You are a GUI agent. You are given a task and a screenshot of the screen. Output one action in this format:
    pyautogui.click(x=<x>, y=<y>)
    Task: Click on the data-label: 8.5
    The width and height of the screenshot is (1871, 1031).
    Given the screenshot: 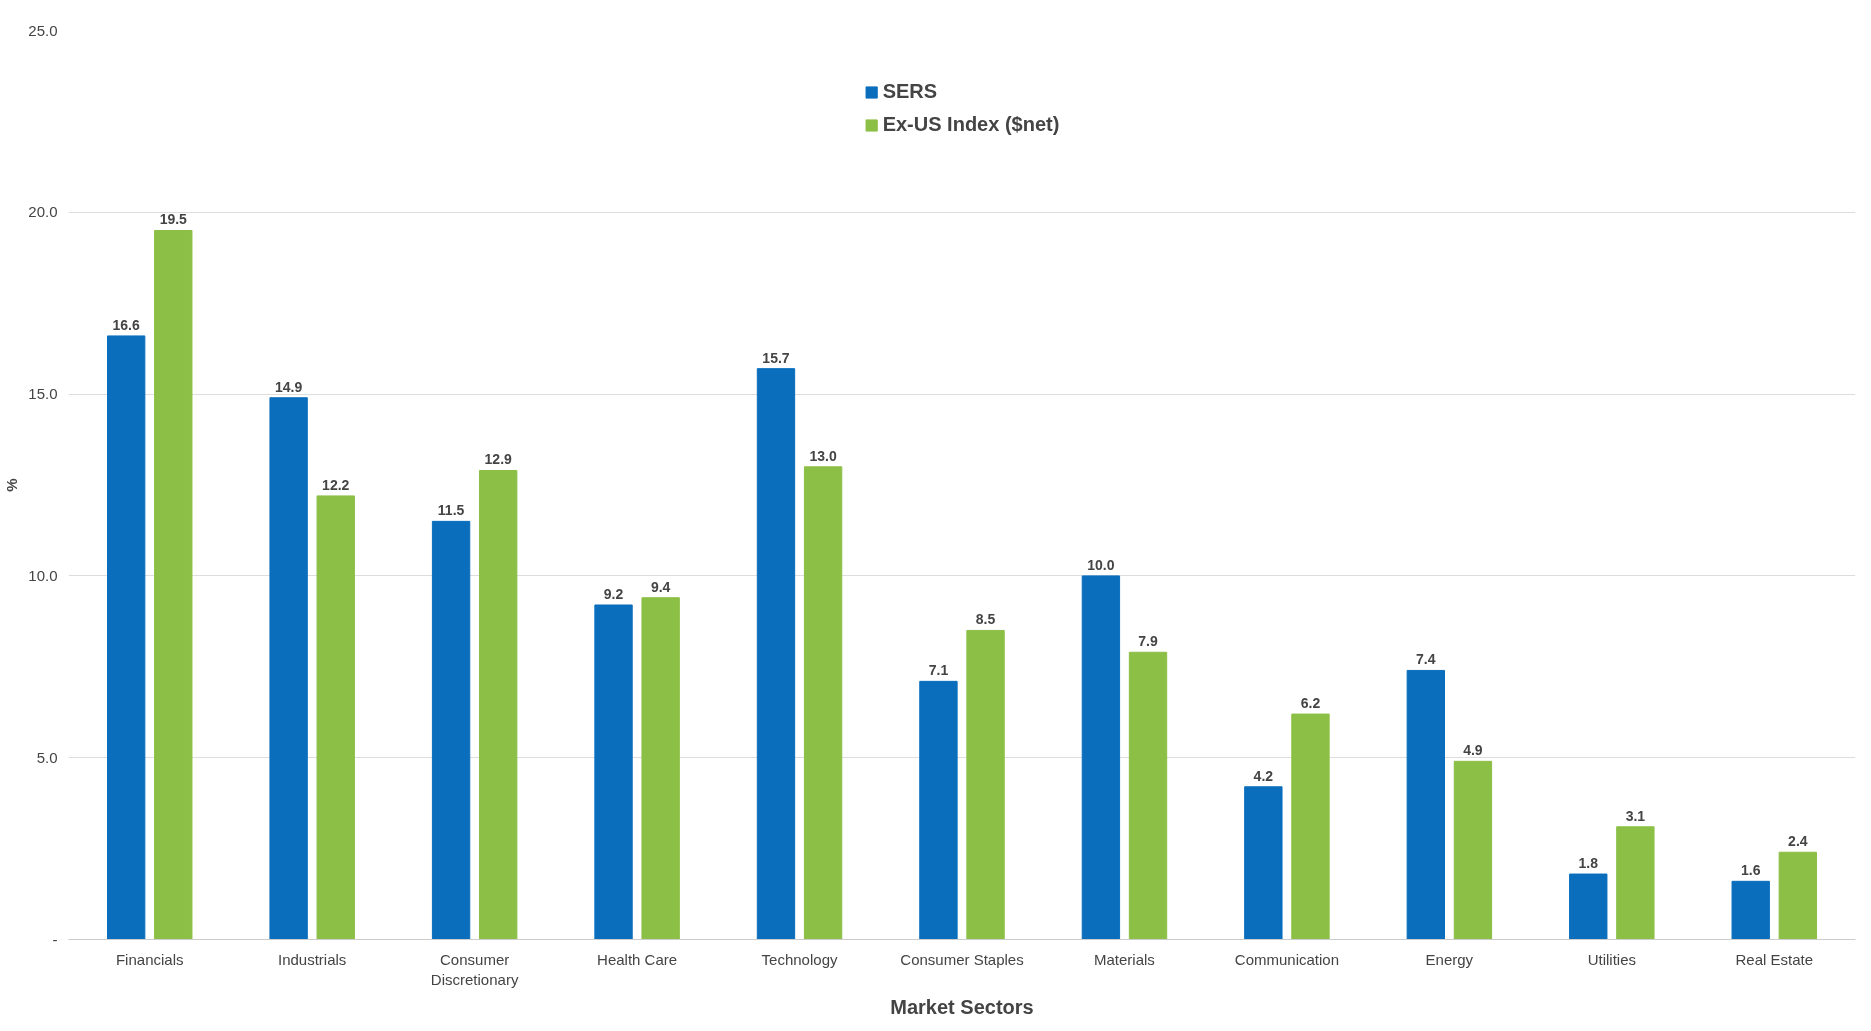 What is the action you would take?
    pyautogui.click(x=985, y=619)
    